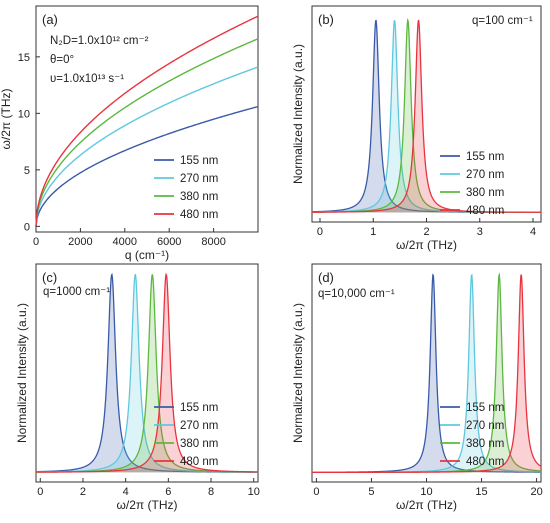 This screenshot has height=523, width=550. I want to click on series-line-380-nm, so click(147, 132).